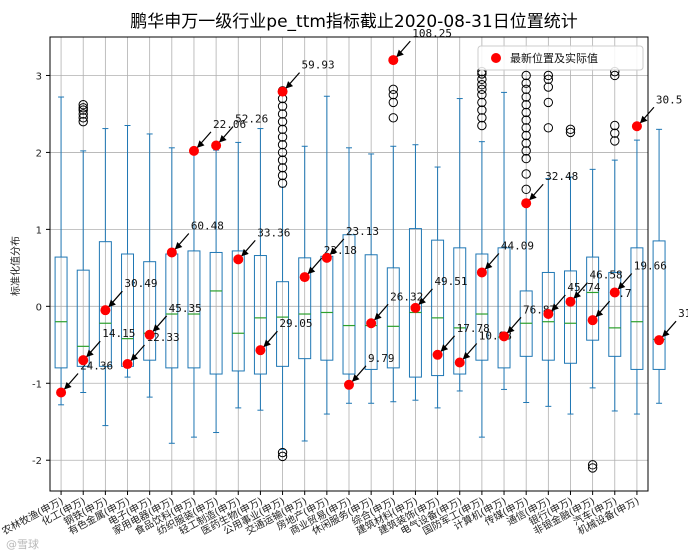 This screenshot has width=688, height=556. I want to click on latest-annotation: 45.74, so click(572, 300).